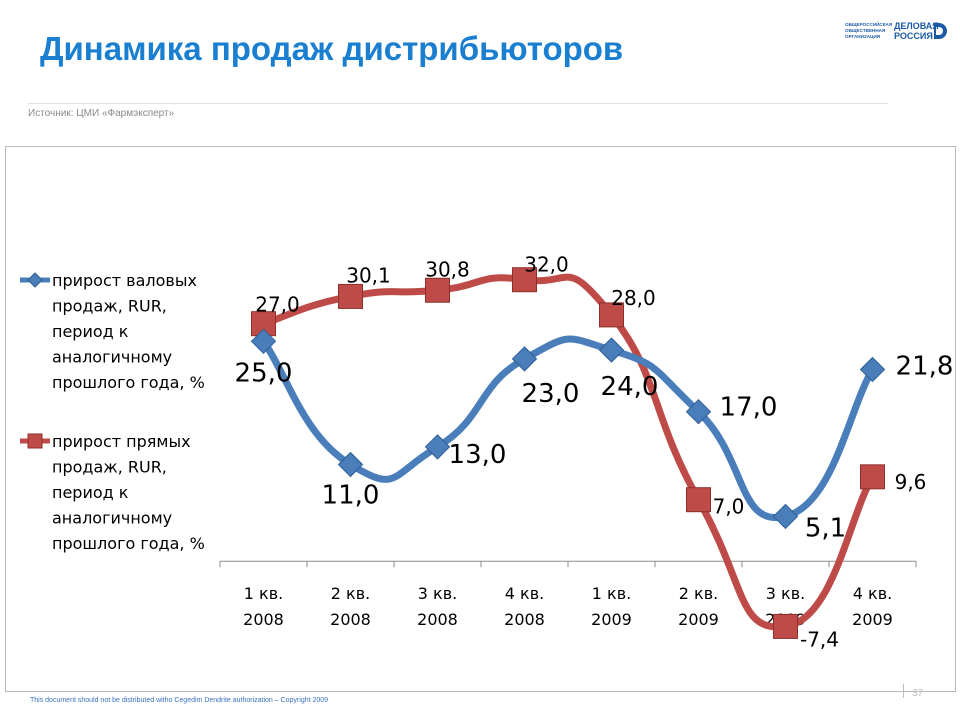  Describe the element at coordinates (868, 23) in the screenshot. I see `logo-small-line-1: ОБЩЕРОССИЙСКАЯ` at that location.